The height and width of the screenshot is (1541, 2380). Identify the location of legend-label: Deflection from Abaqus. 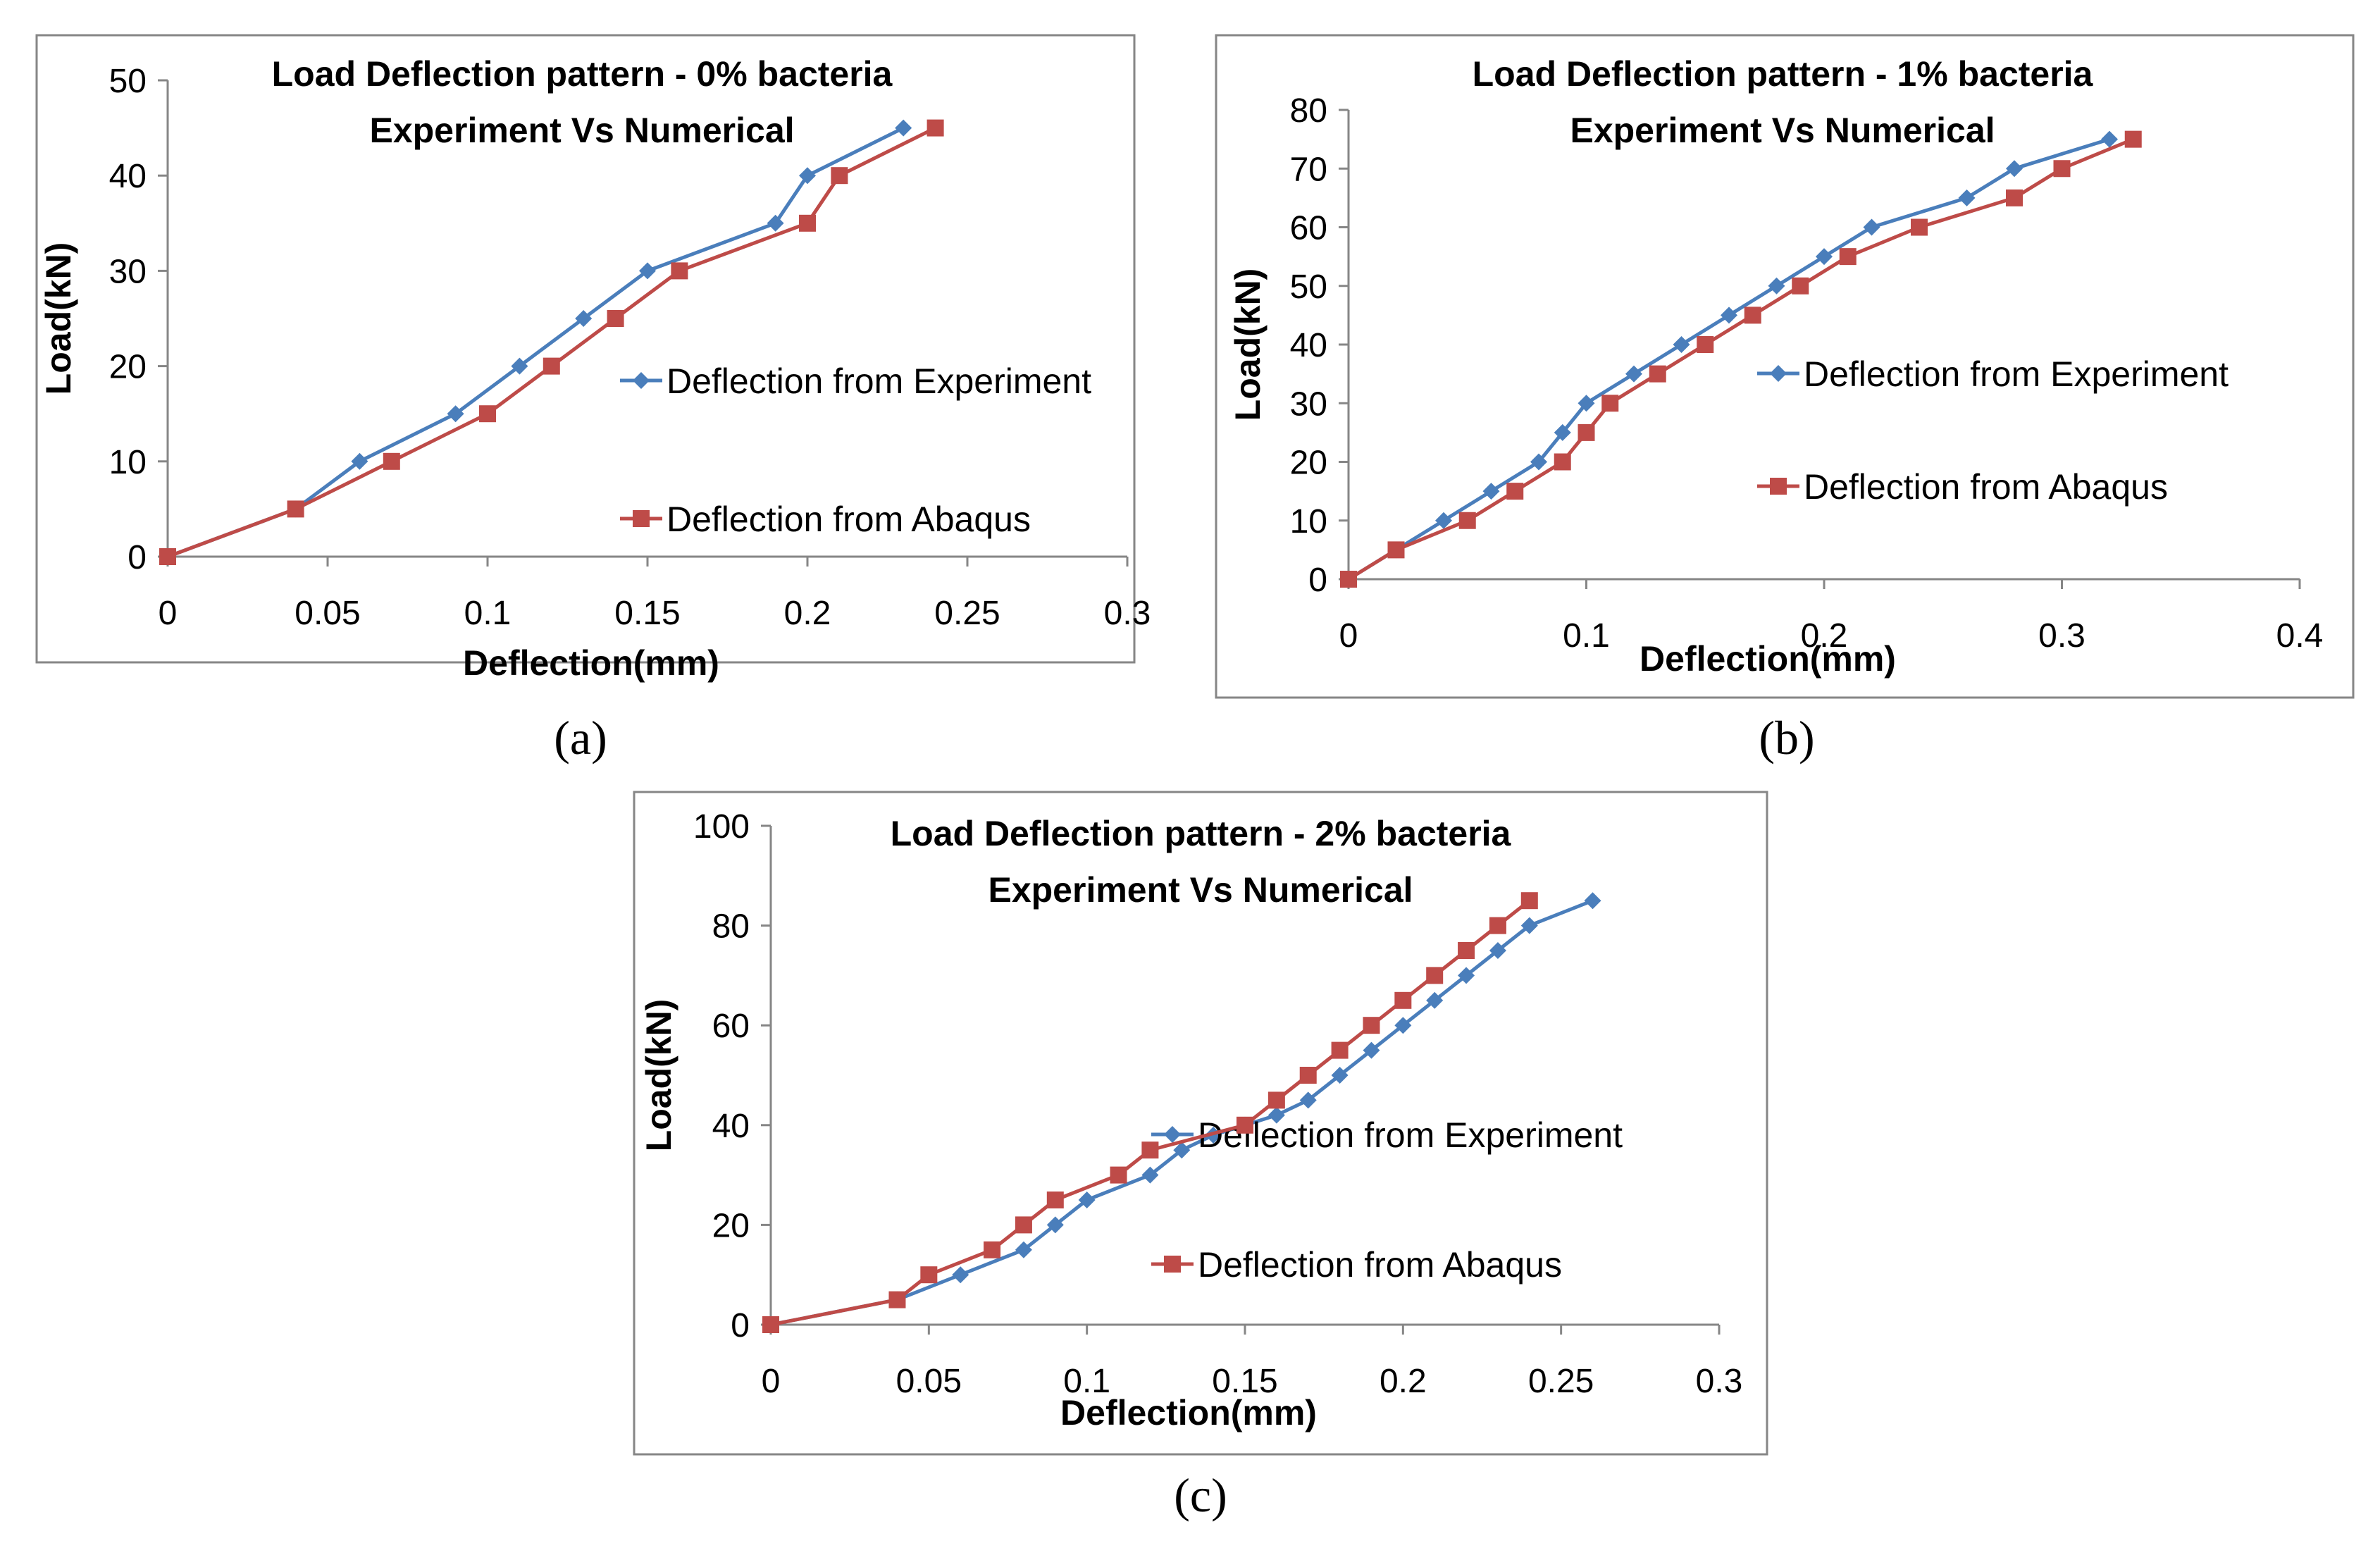
(1986, 487).